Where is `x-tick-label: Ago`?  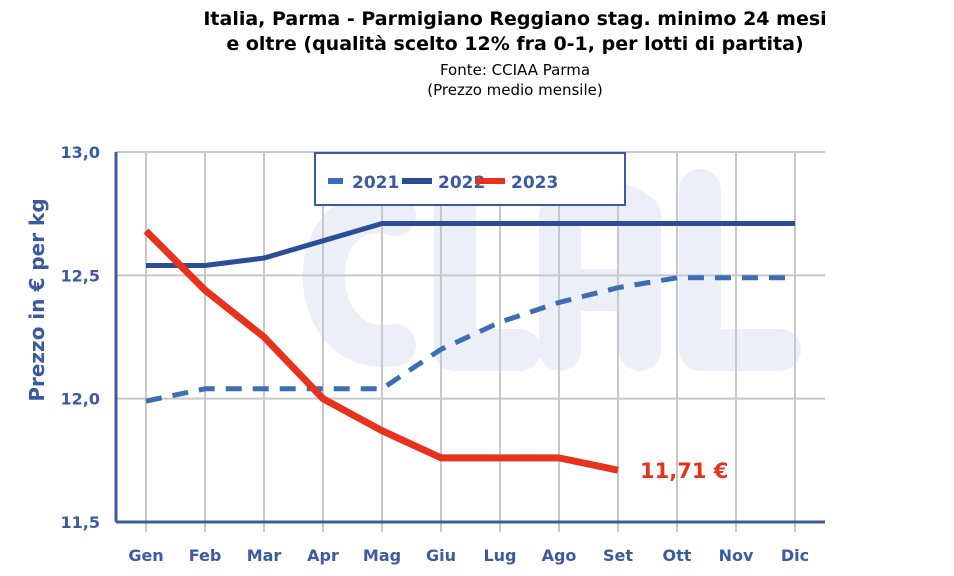 x-tick-label: Ago is located at coordinates (559, 555).